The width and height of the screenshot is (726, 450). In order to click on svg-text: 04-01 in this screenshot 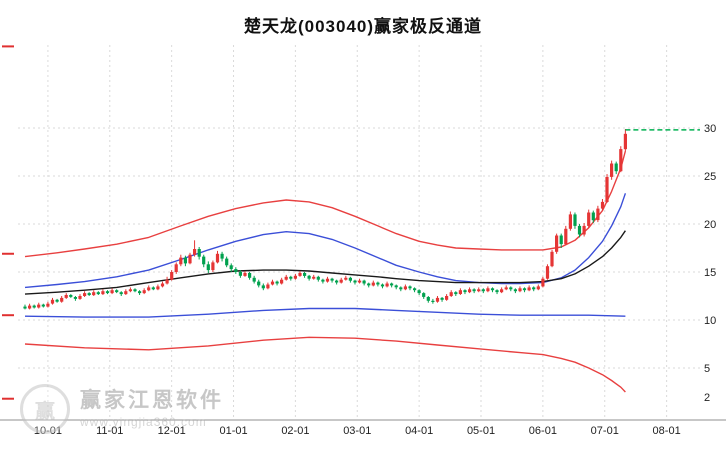, I will do `click(419, 431)`.